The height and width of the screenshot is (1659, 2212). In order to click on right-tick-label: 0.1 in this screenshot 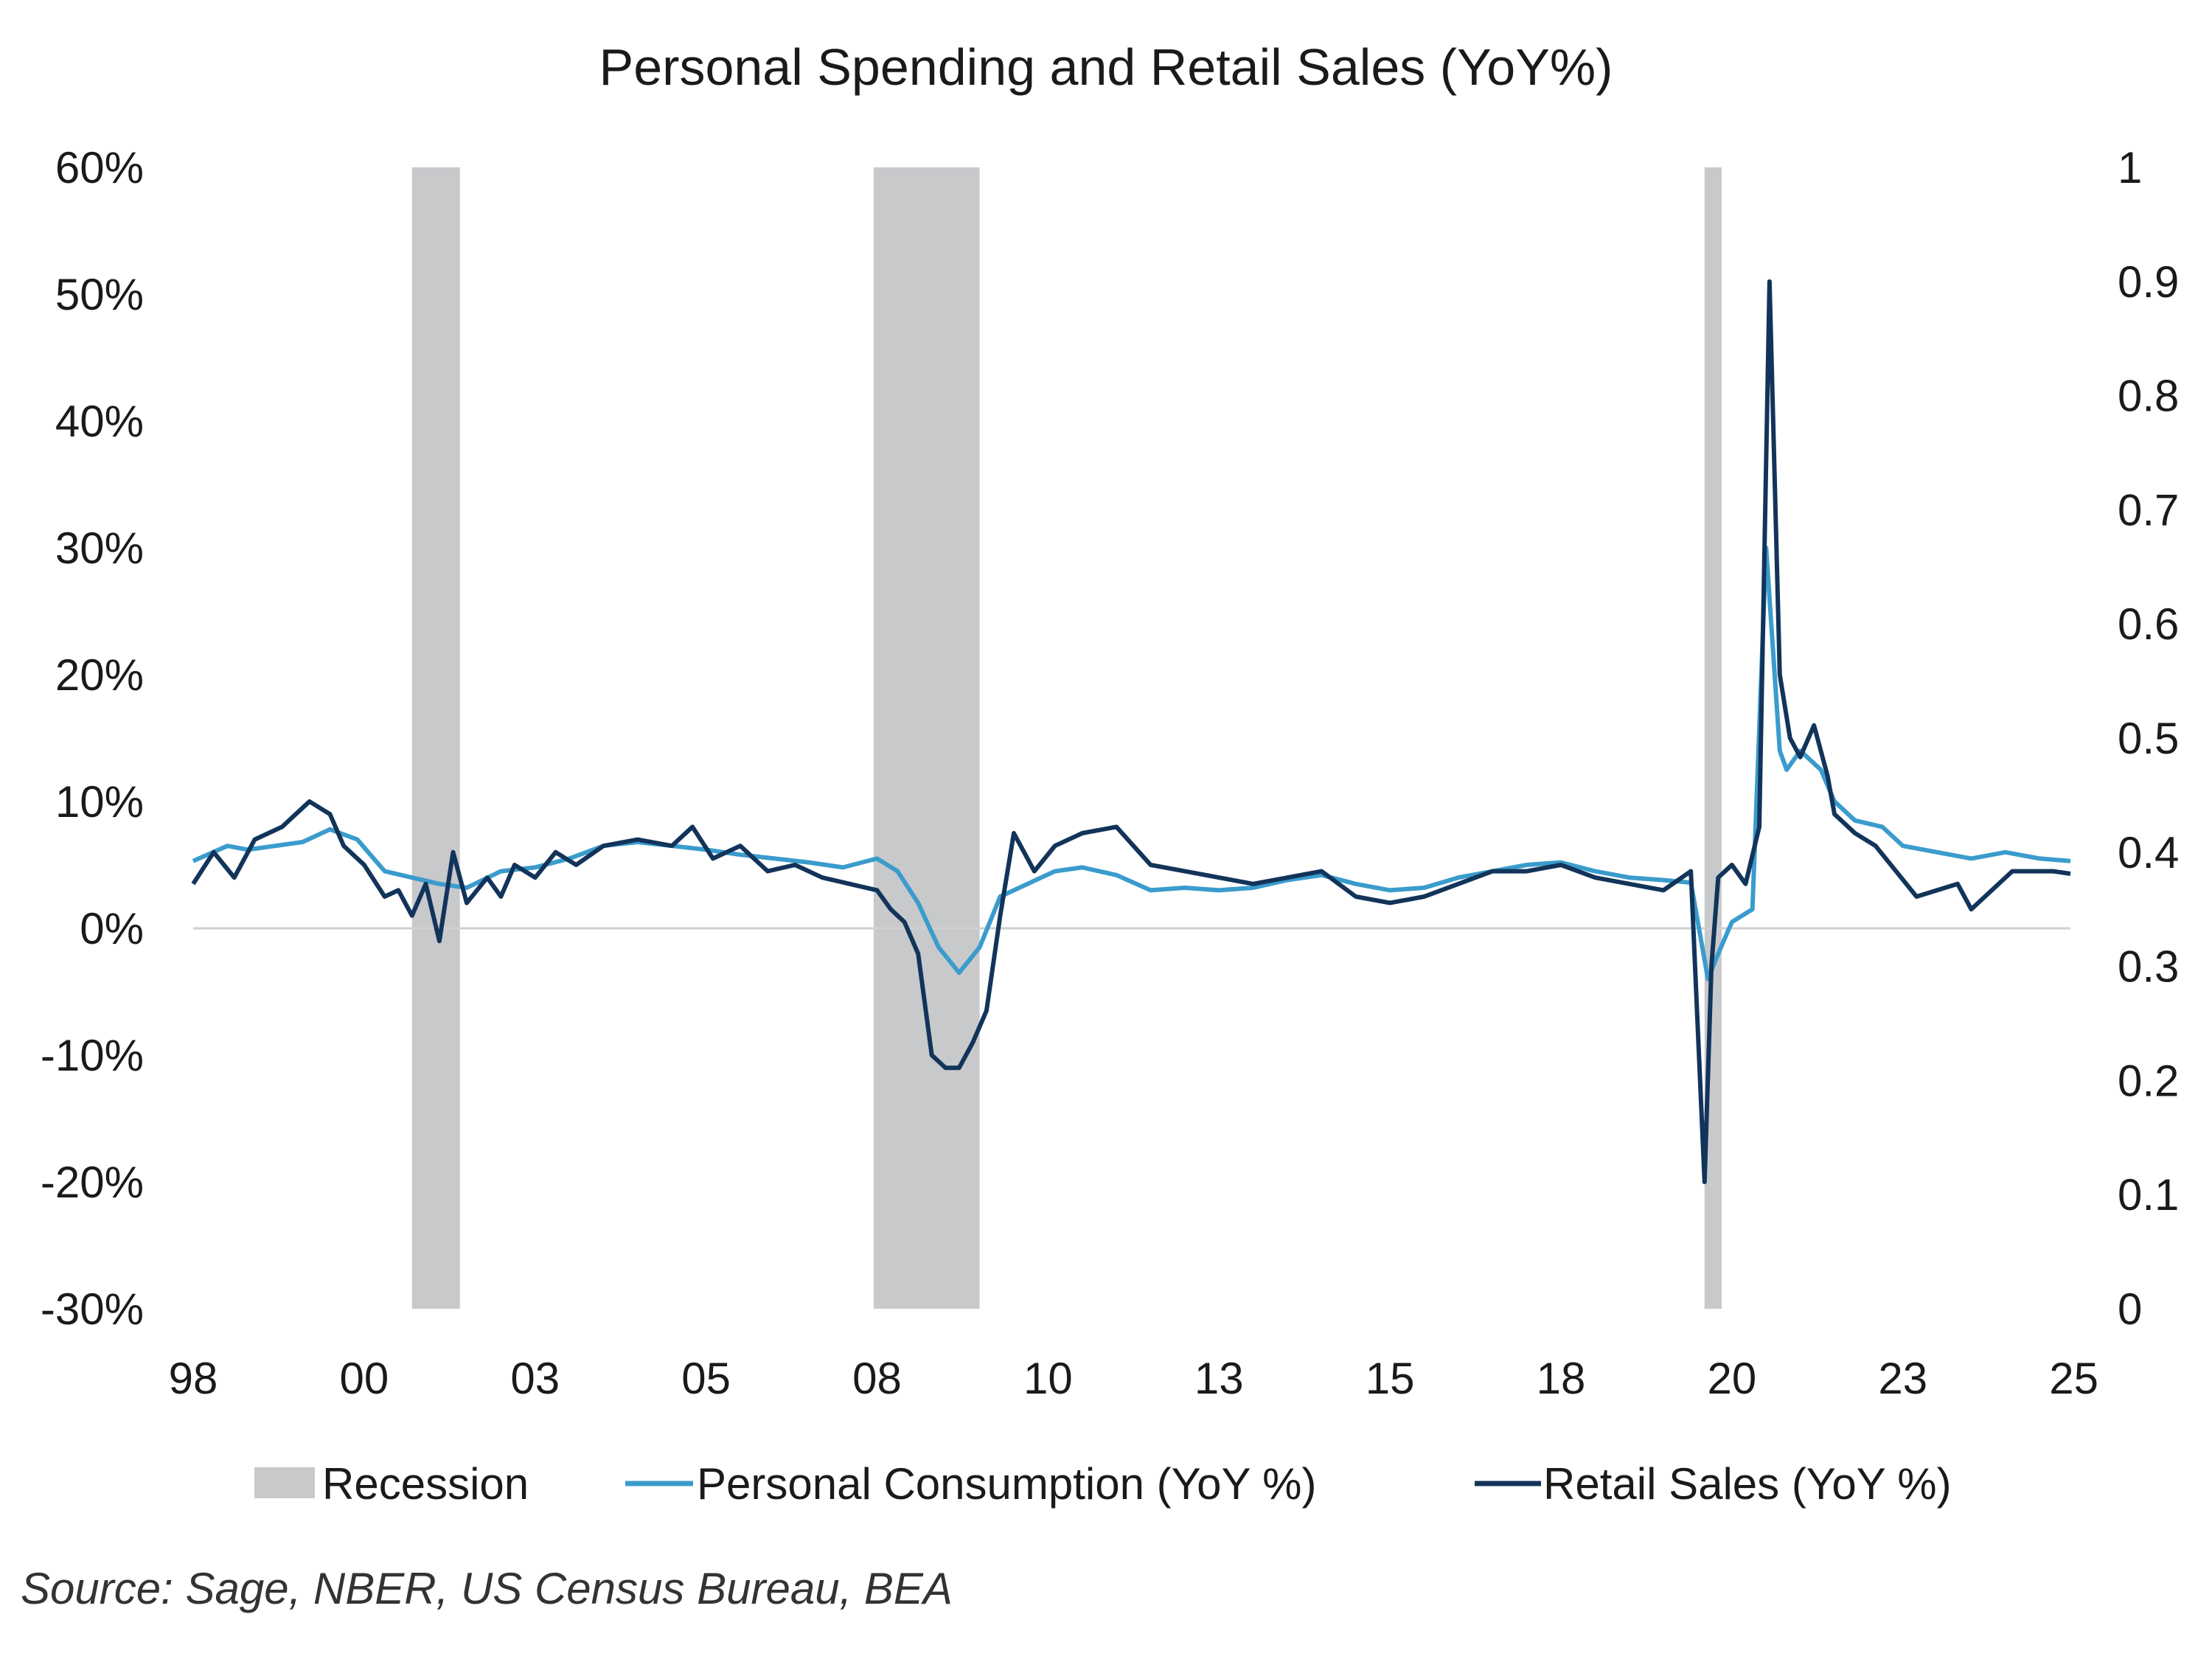, I will do `click(2148, 1195)`.